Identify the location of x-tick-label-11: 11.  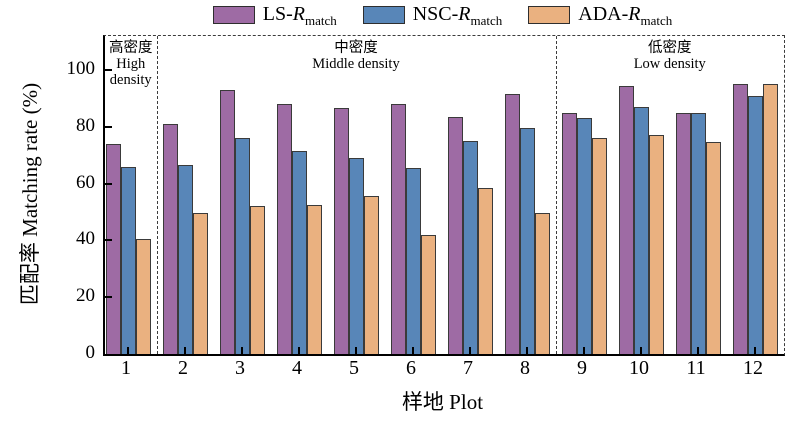
(696, 368).